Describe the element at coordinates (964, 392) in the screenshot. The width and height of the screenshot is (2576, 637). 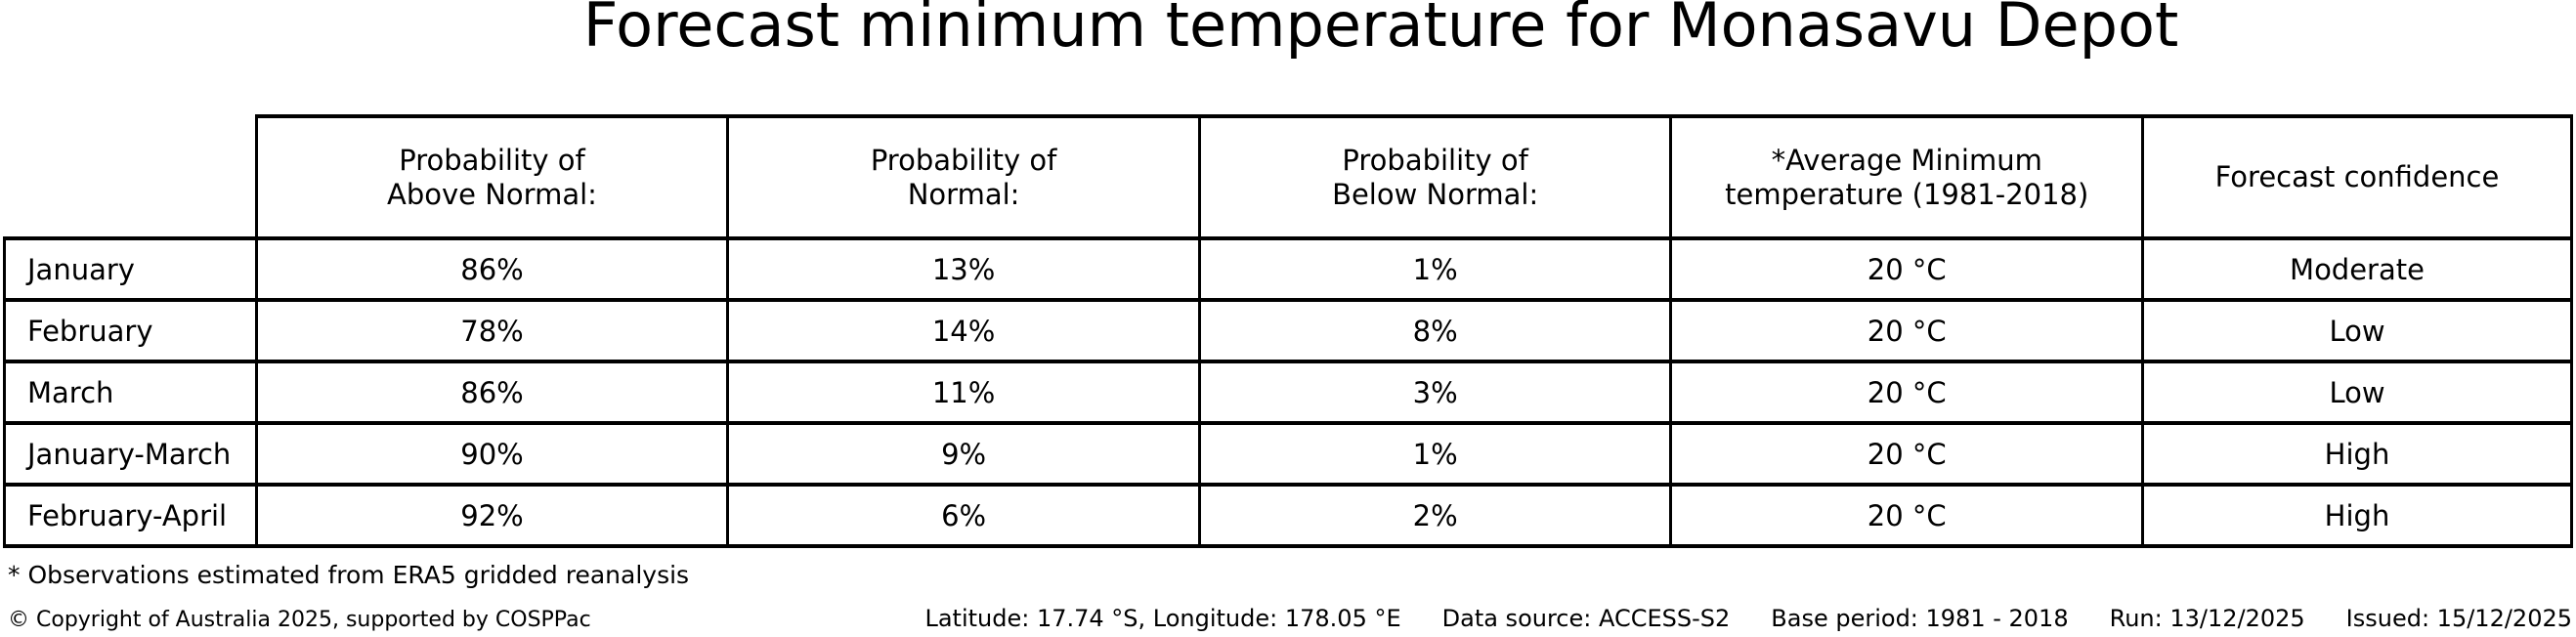
I see `cell-normal: 11%` at that location.